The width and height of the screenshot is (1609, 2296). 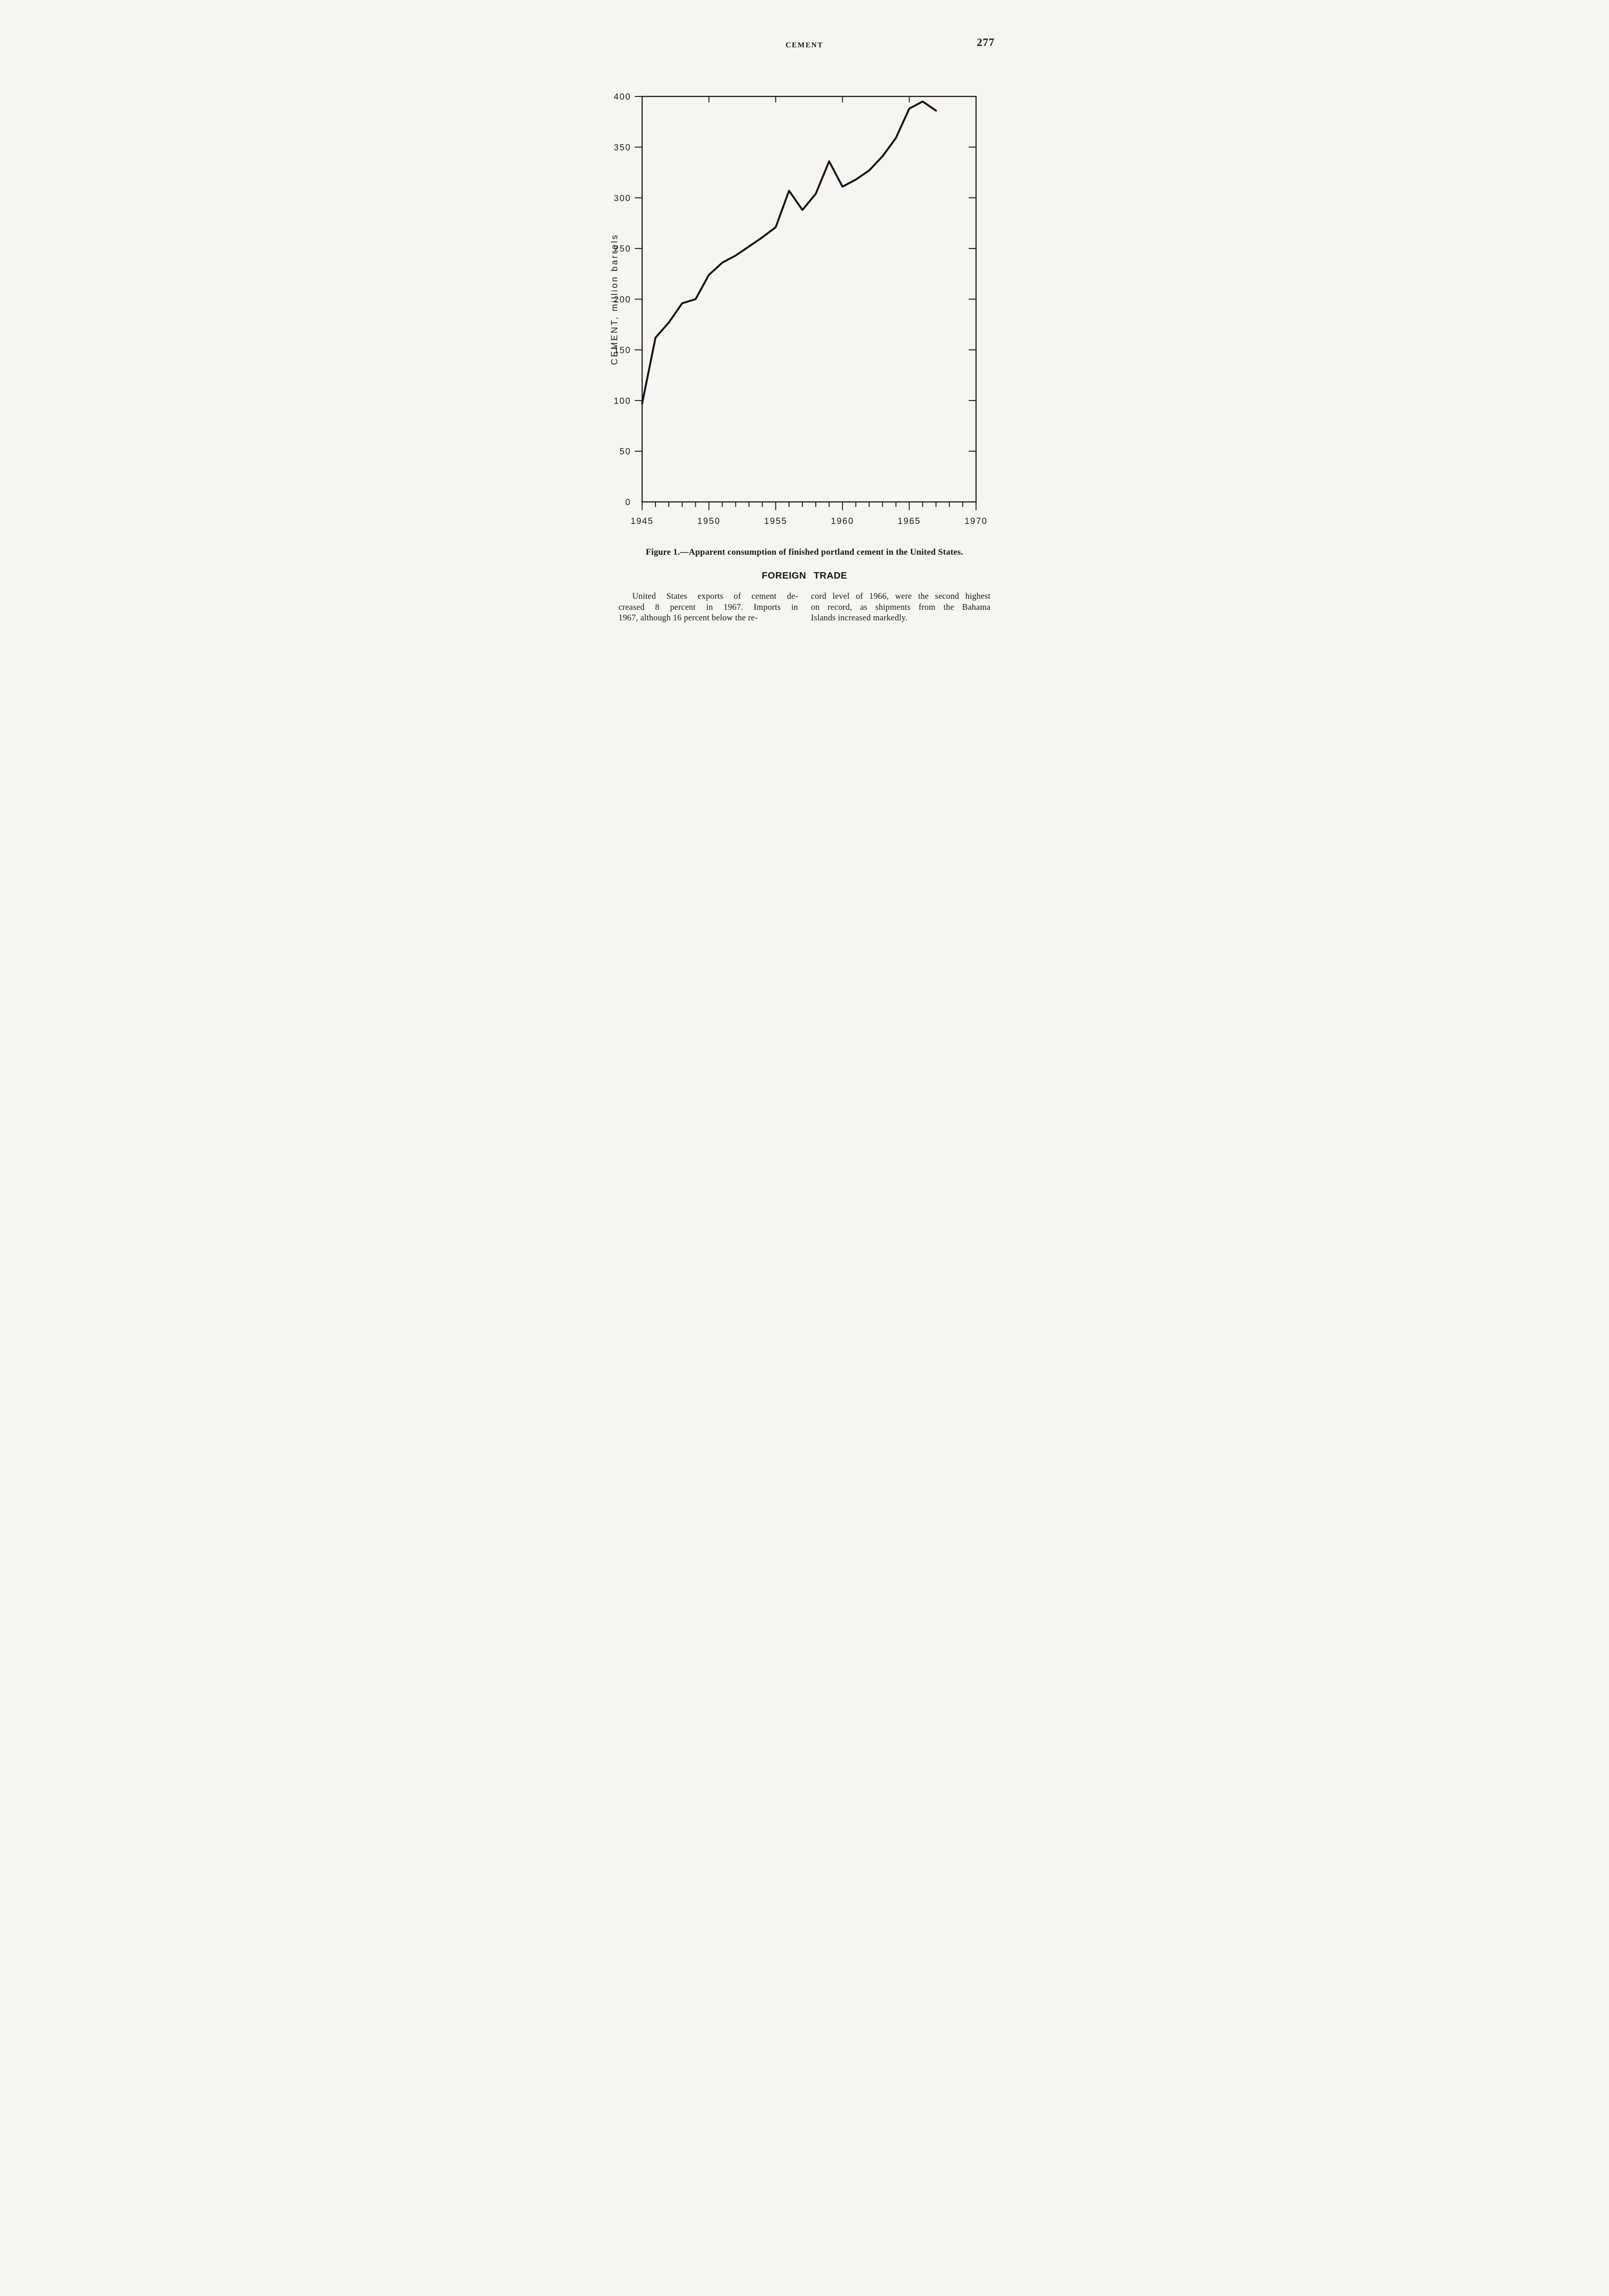 What do you see at coordinates (622, 97) in the screenshot?
I see `svg-text: 400` at bounding box center [622, 97].